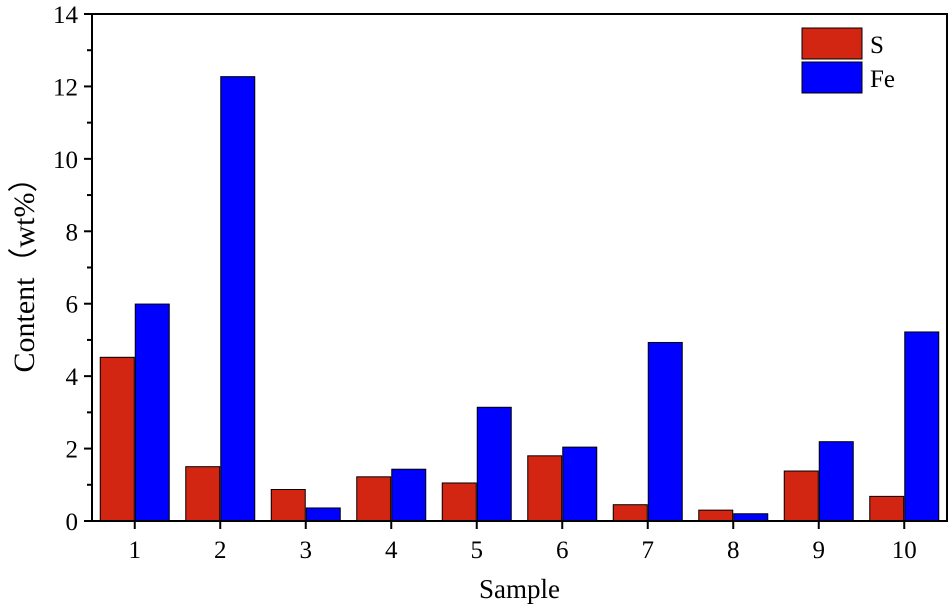  I want to click on x-tick-label: 6, so click(562, 550).